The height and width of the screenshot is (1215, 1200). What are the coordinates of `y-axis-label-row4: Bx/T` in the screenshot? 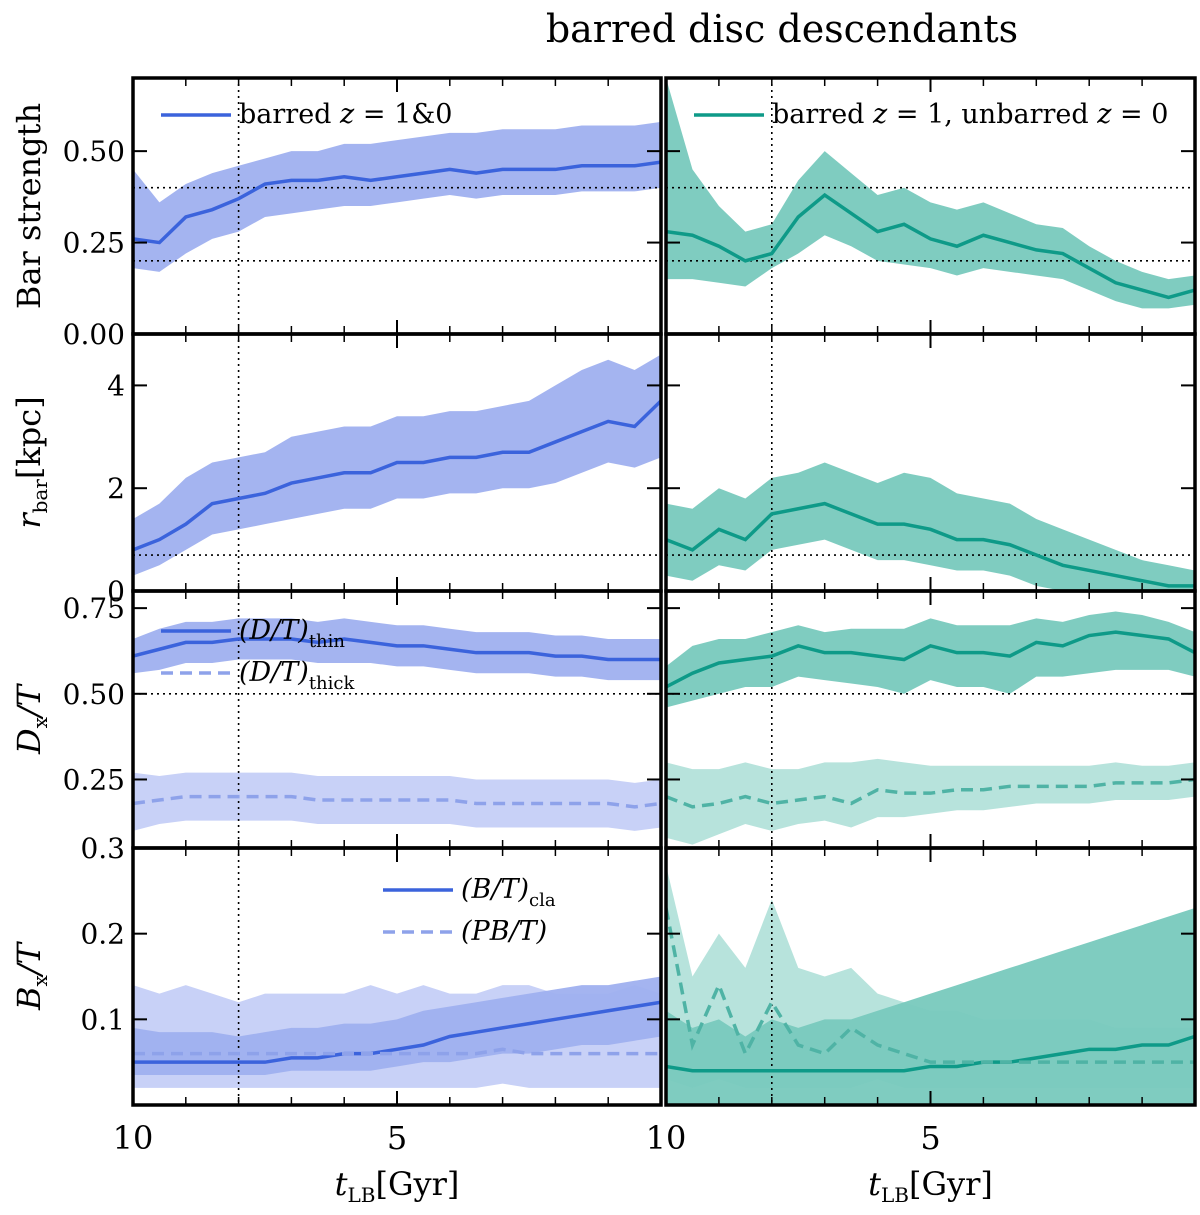 It's located at (31, 975).